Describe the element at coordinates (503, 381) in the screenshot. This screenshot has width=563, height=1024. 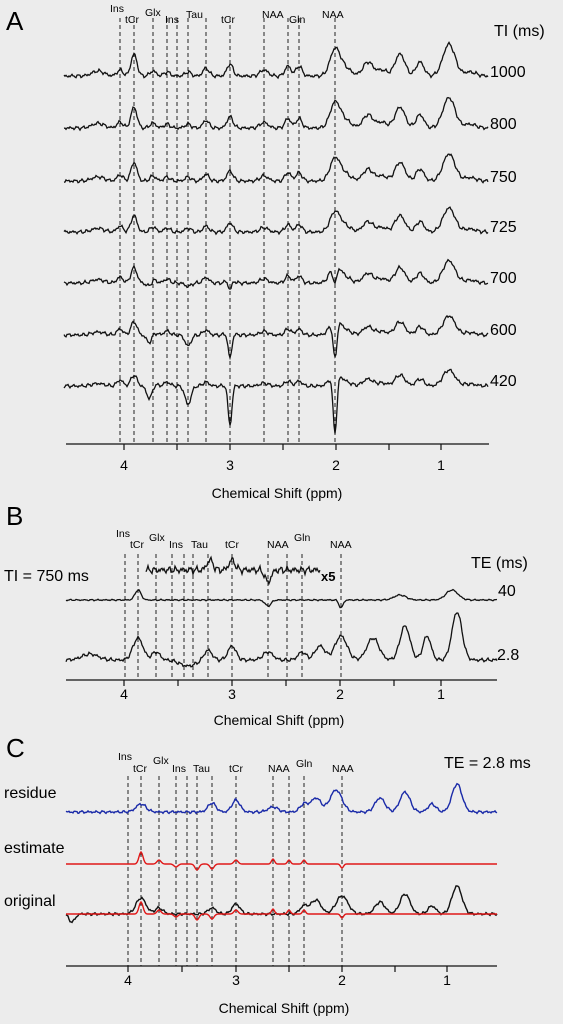
I see `series-label: 420` at that location.